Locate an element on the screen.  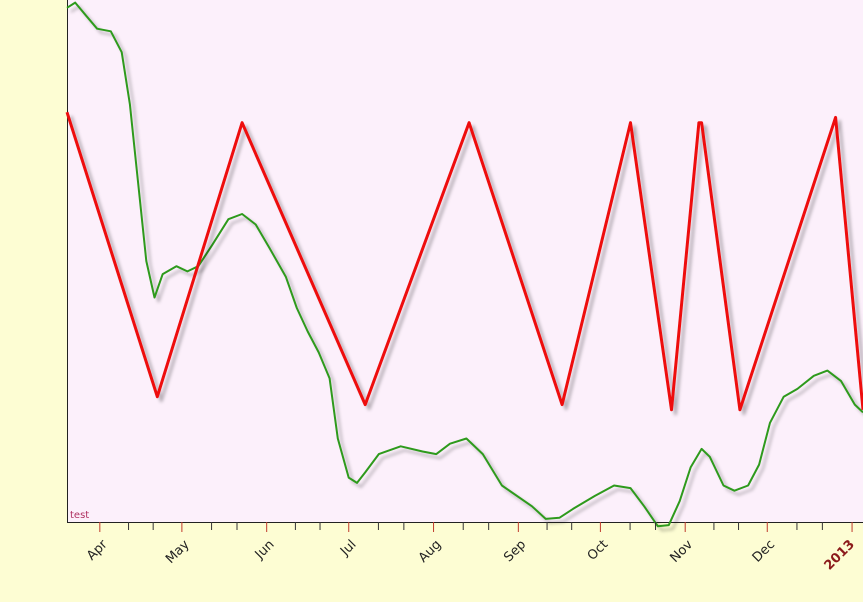
x-tick-label: May is located at coordinates (178, 552).